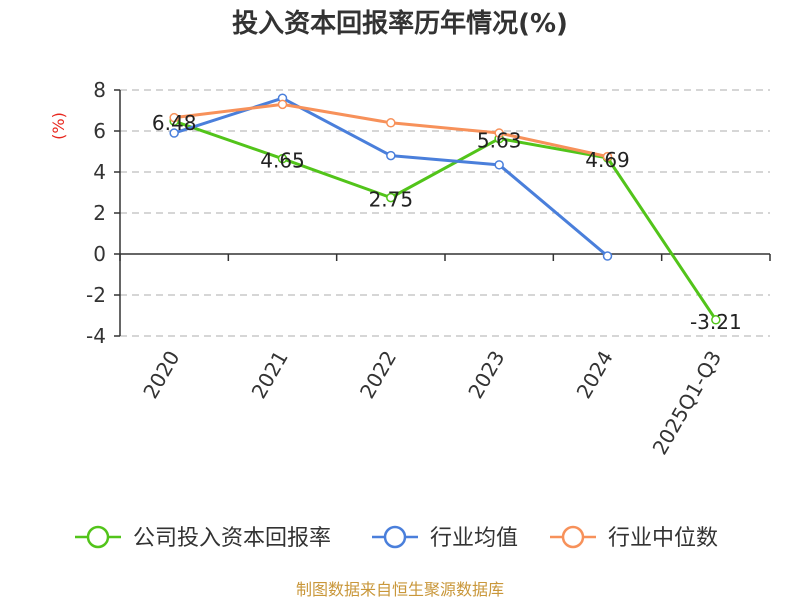  Describe the element at coordinates (663, 538) in the screenshot. I see `legend-label: 行业中位数` at that location.